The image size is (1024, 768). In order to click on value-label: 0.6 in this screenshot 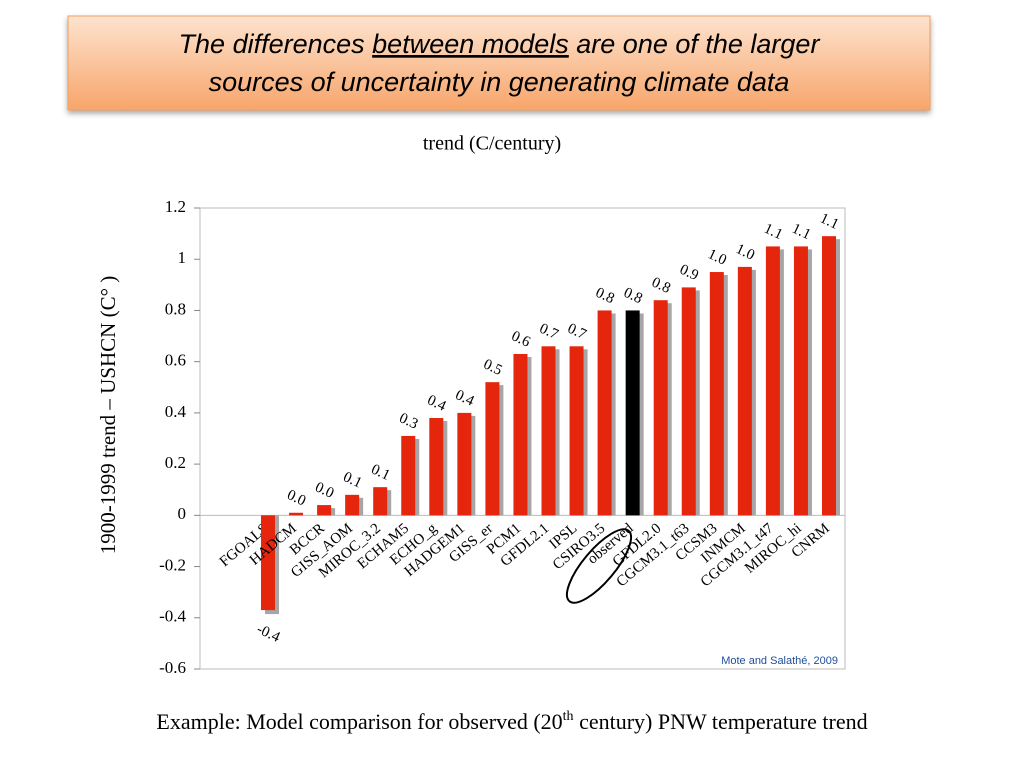, I will do `click(521, 339)`.